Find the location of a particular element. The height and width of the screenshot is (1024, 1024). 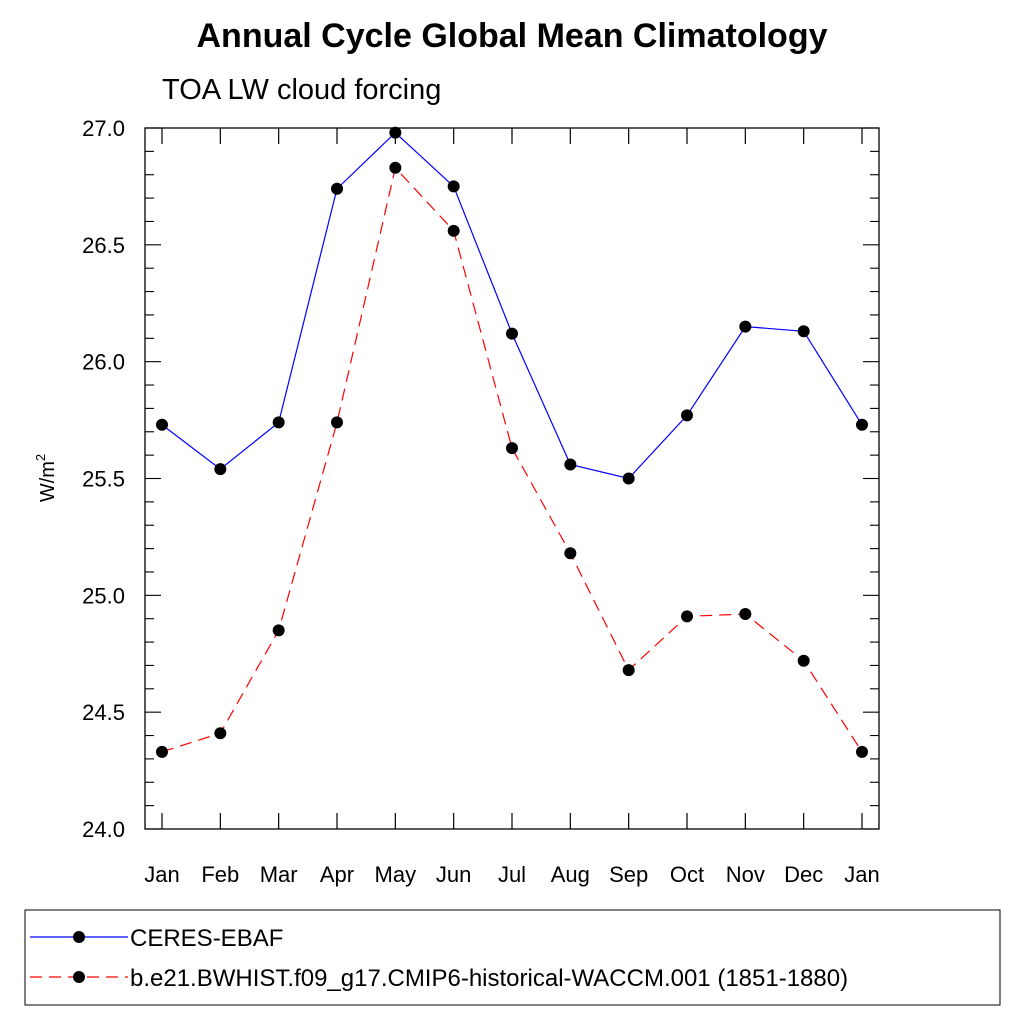

y-tick-label: 25.5 is located at coordinates (103, 479).